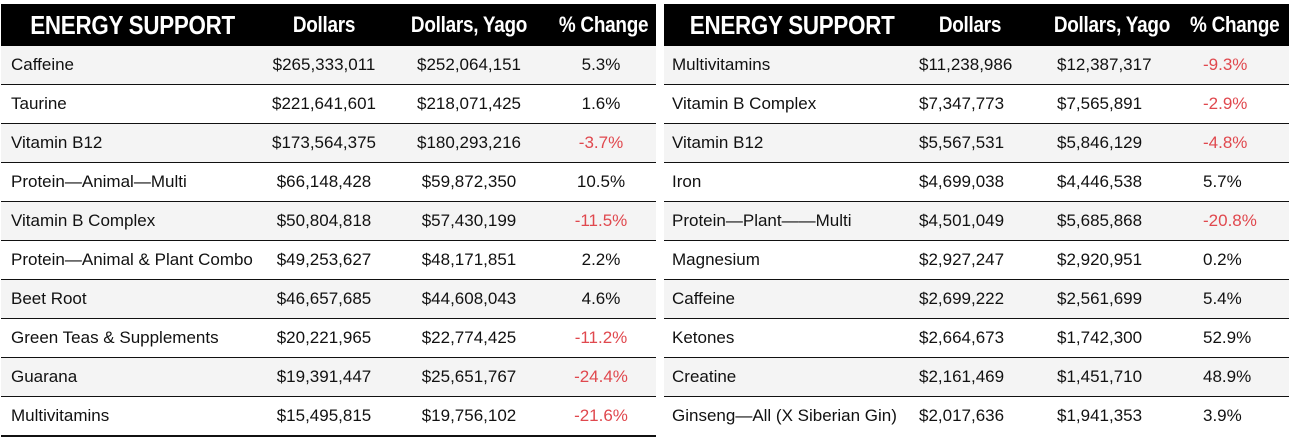 The width and height of the screenshot is (1291, 444). I want to click on ingredient-name-cell: Protein—Animal—Multi, so click(128, 182).